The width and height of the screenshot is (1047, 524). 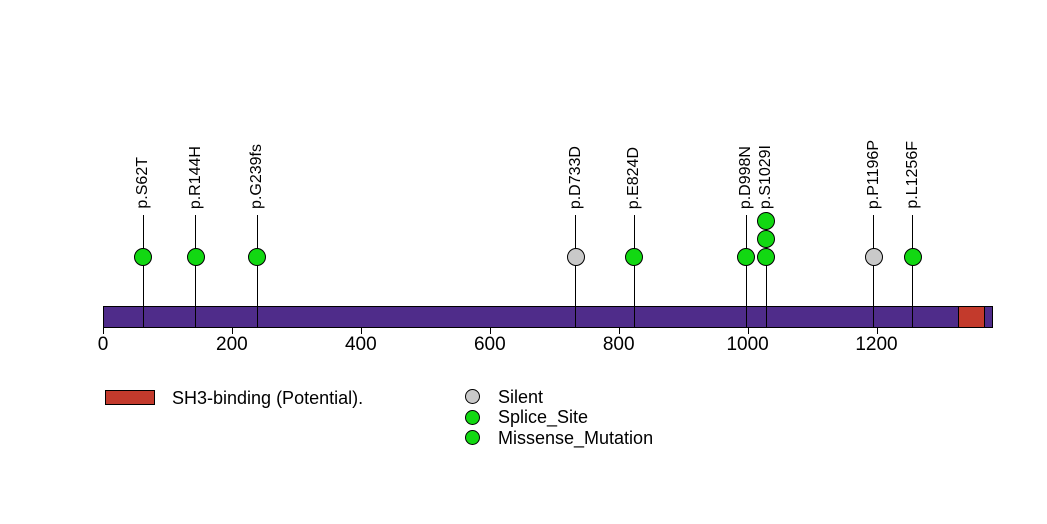 What do you see at coordinates (634, 177) in the screenshot?
I see `mutation-label: p.E824D` at bounding box center [634, 177].